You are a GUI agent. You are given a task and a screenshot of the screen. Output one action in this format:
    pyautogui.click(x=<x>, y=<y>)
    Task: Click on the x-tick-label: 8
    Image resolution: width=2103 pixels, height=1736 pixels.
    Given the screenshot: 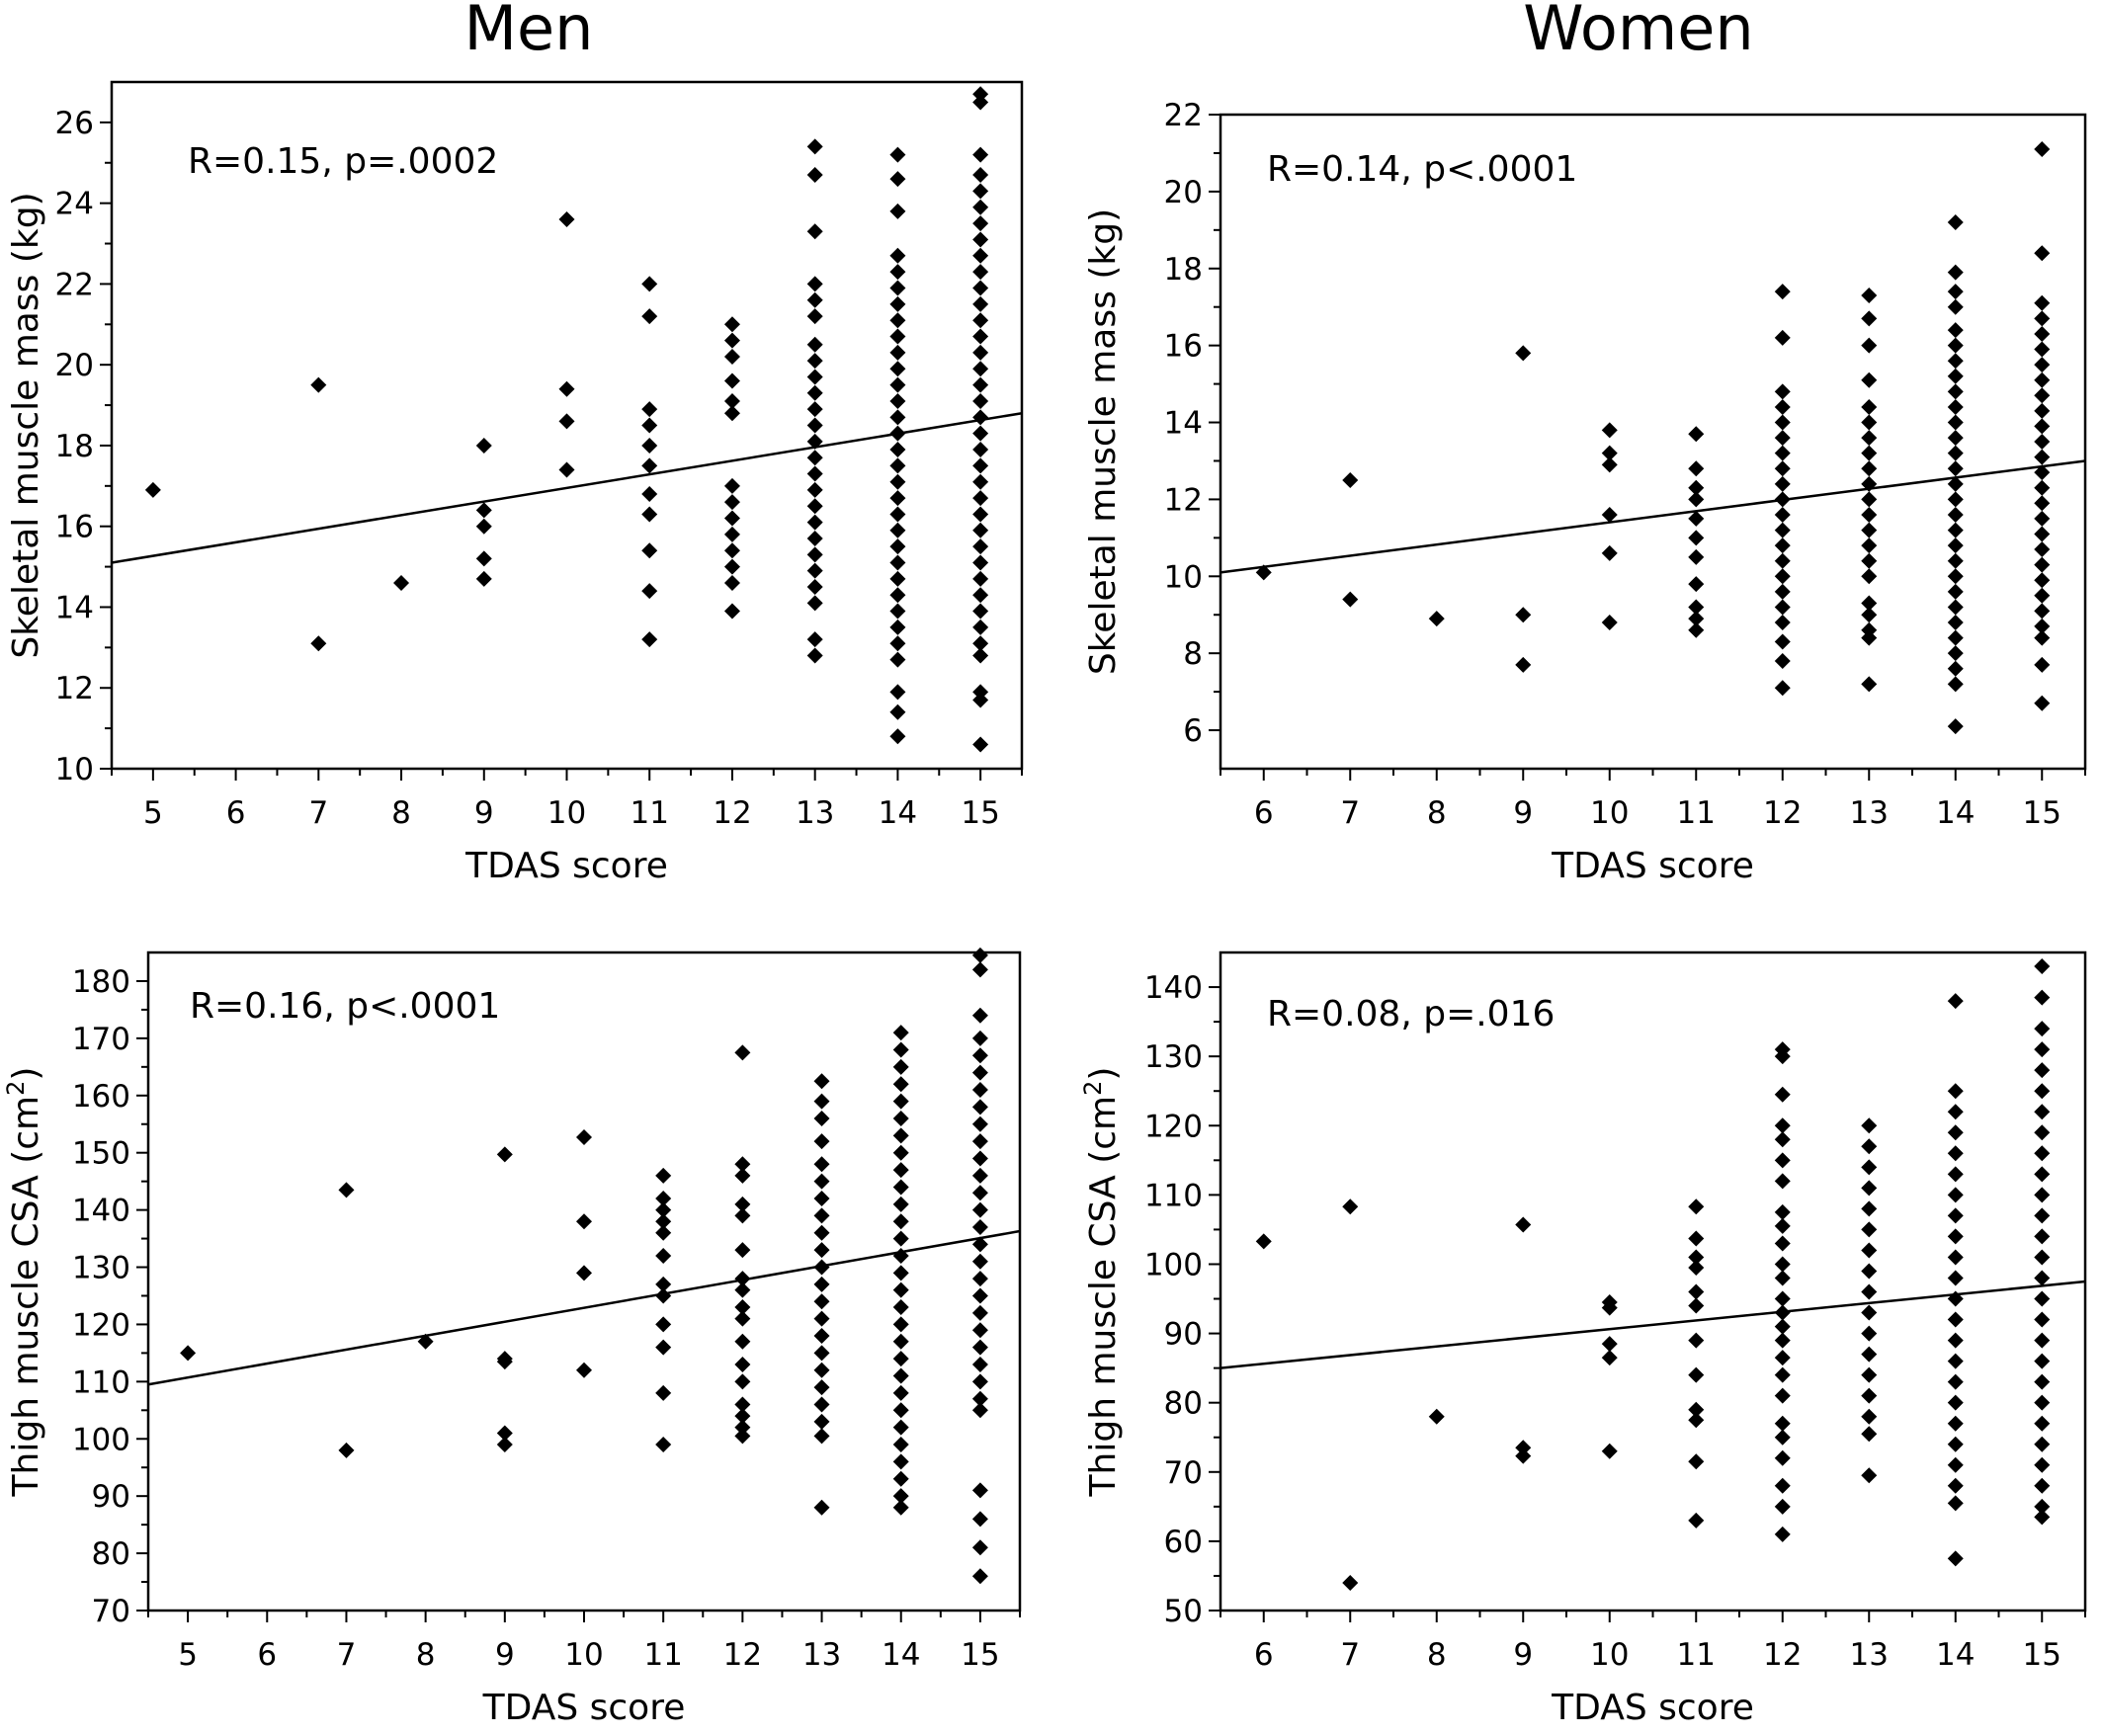 What is the action you would take?
    pyautogui.click(x=1437, y=1655)
    